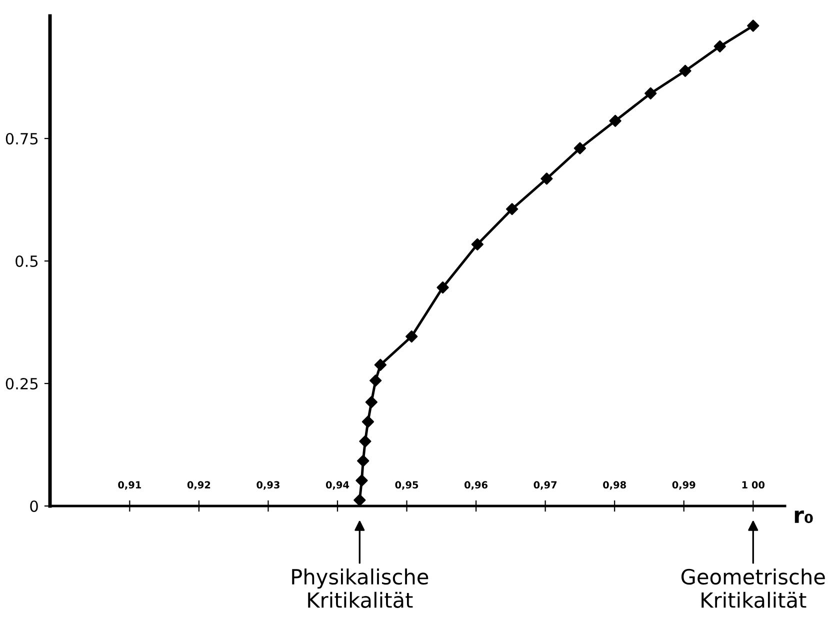 This screenshot has width=840, height=633. I want to click on y-tick-label: 0.25, so click(22, 384).